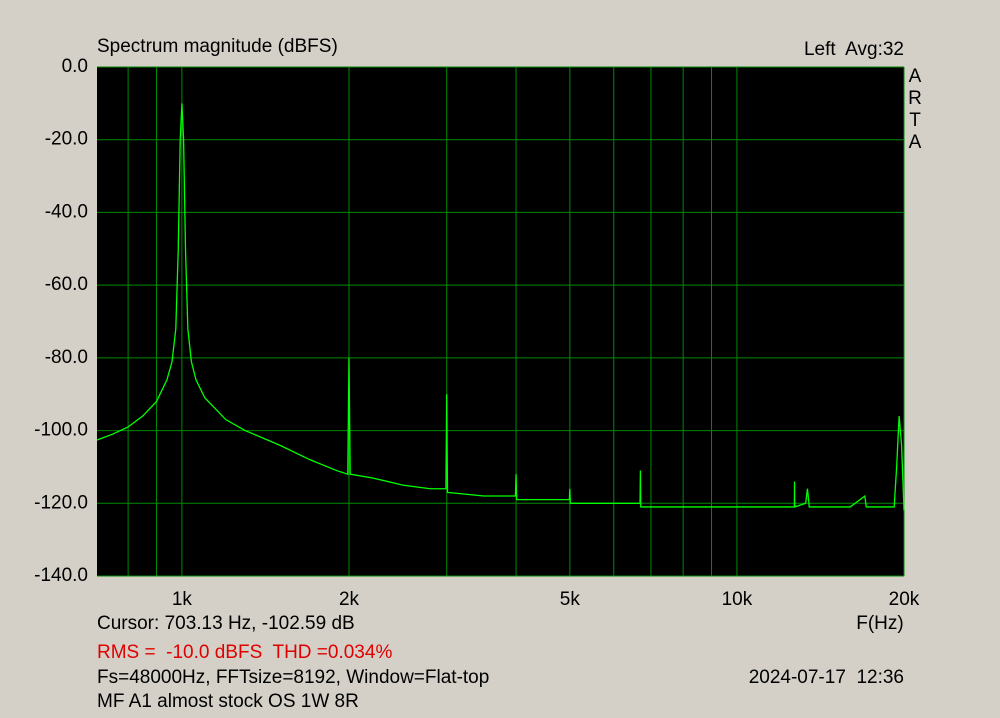 The height and width of the screenshot is (718, 1000). I want to click on y-tick-label: -140.0, so click(61, 575).